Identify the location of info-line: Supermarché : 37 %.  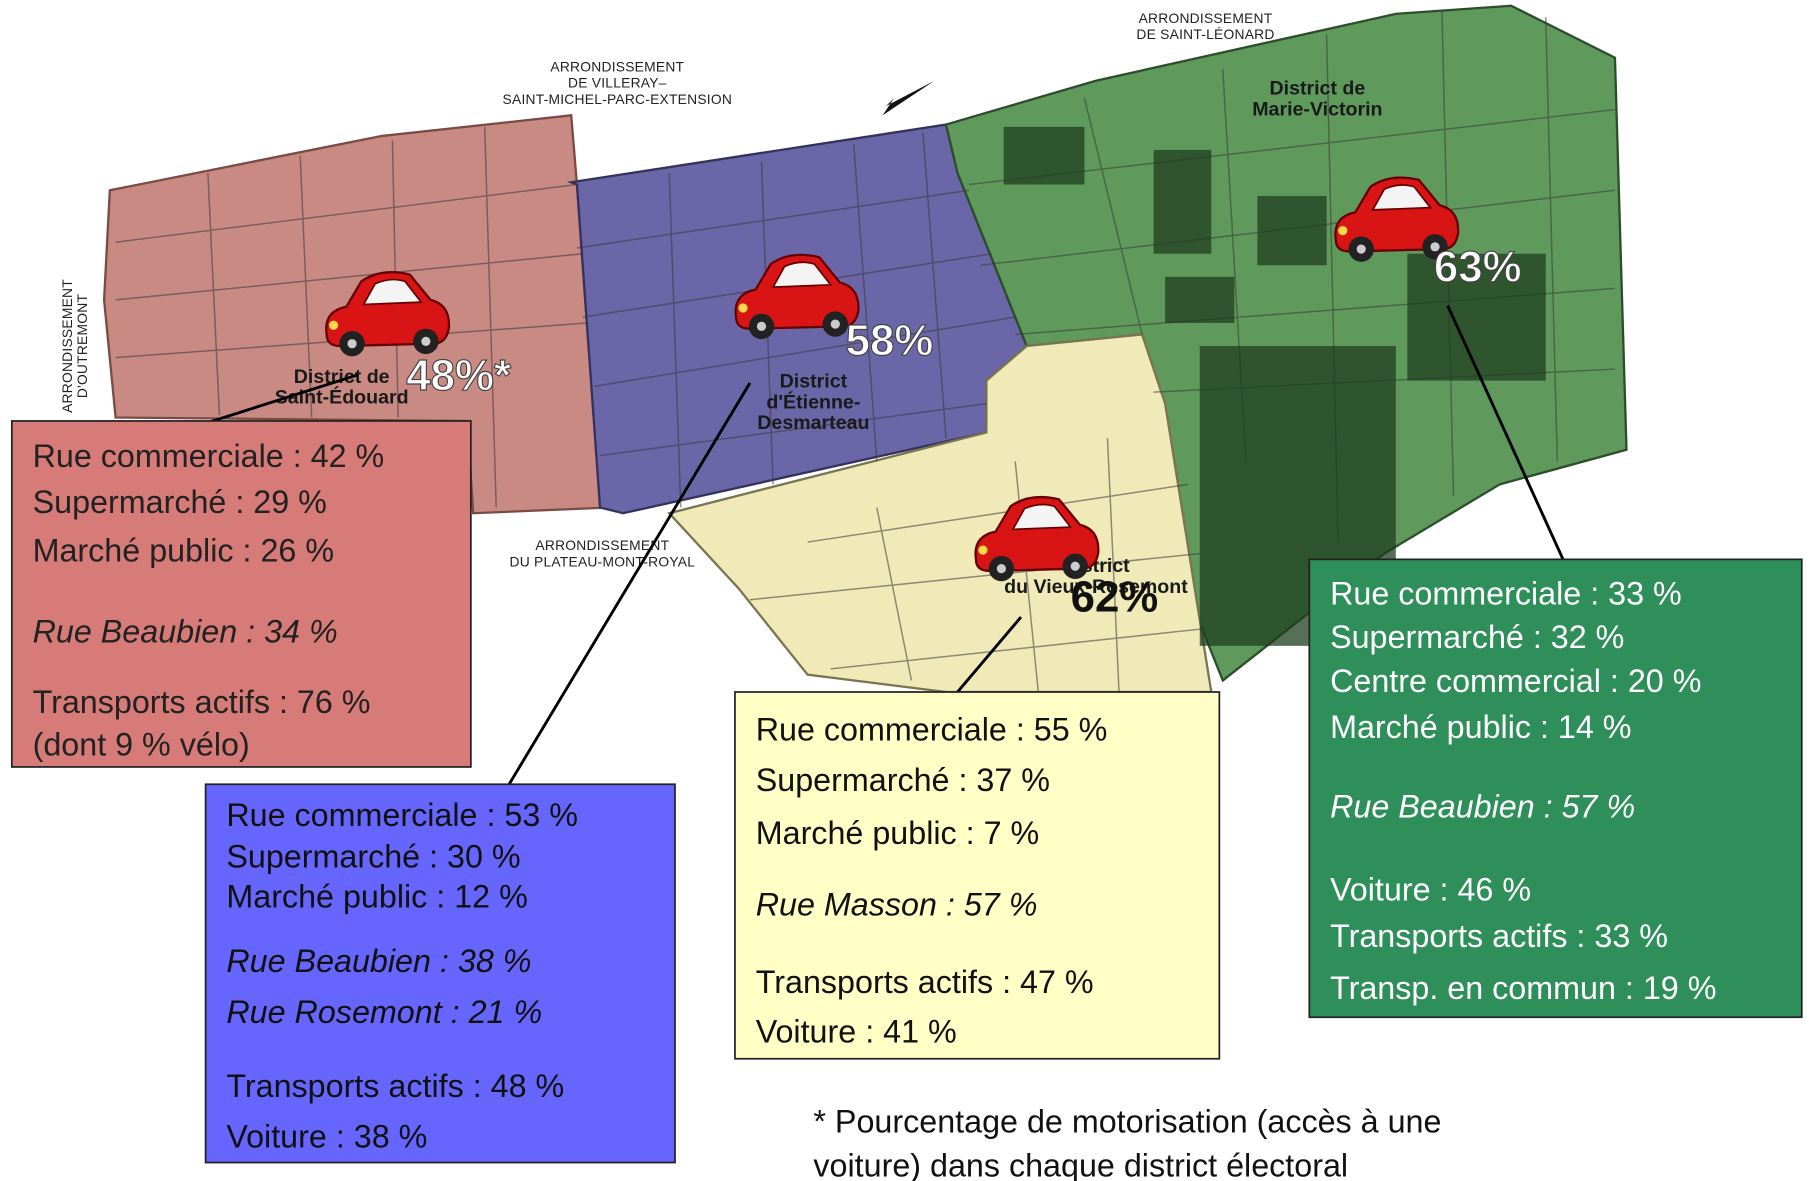
(903, 780).